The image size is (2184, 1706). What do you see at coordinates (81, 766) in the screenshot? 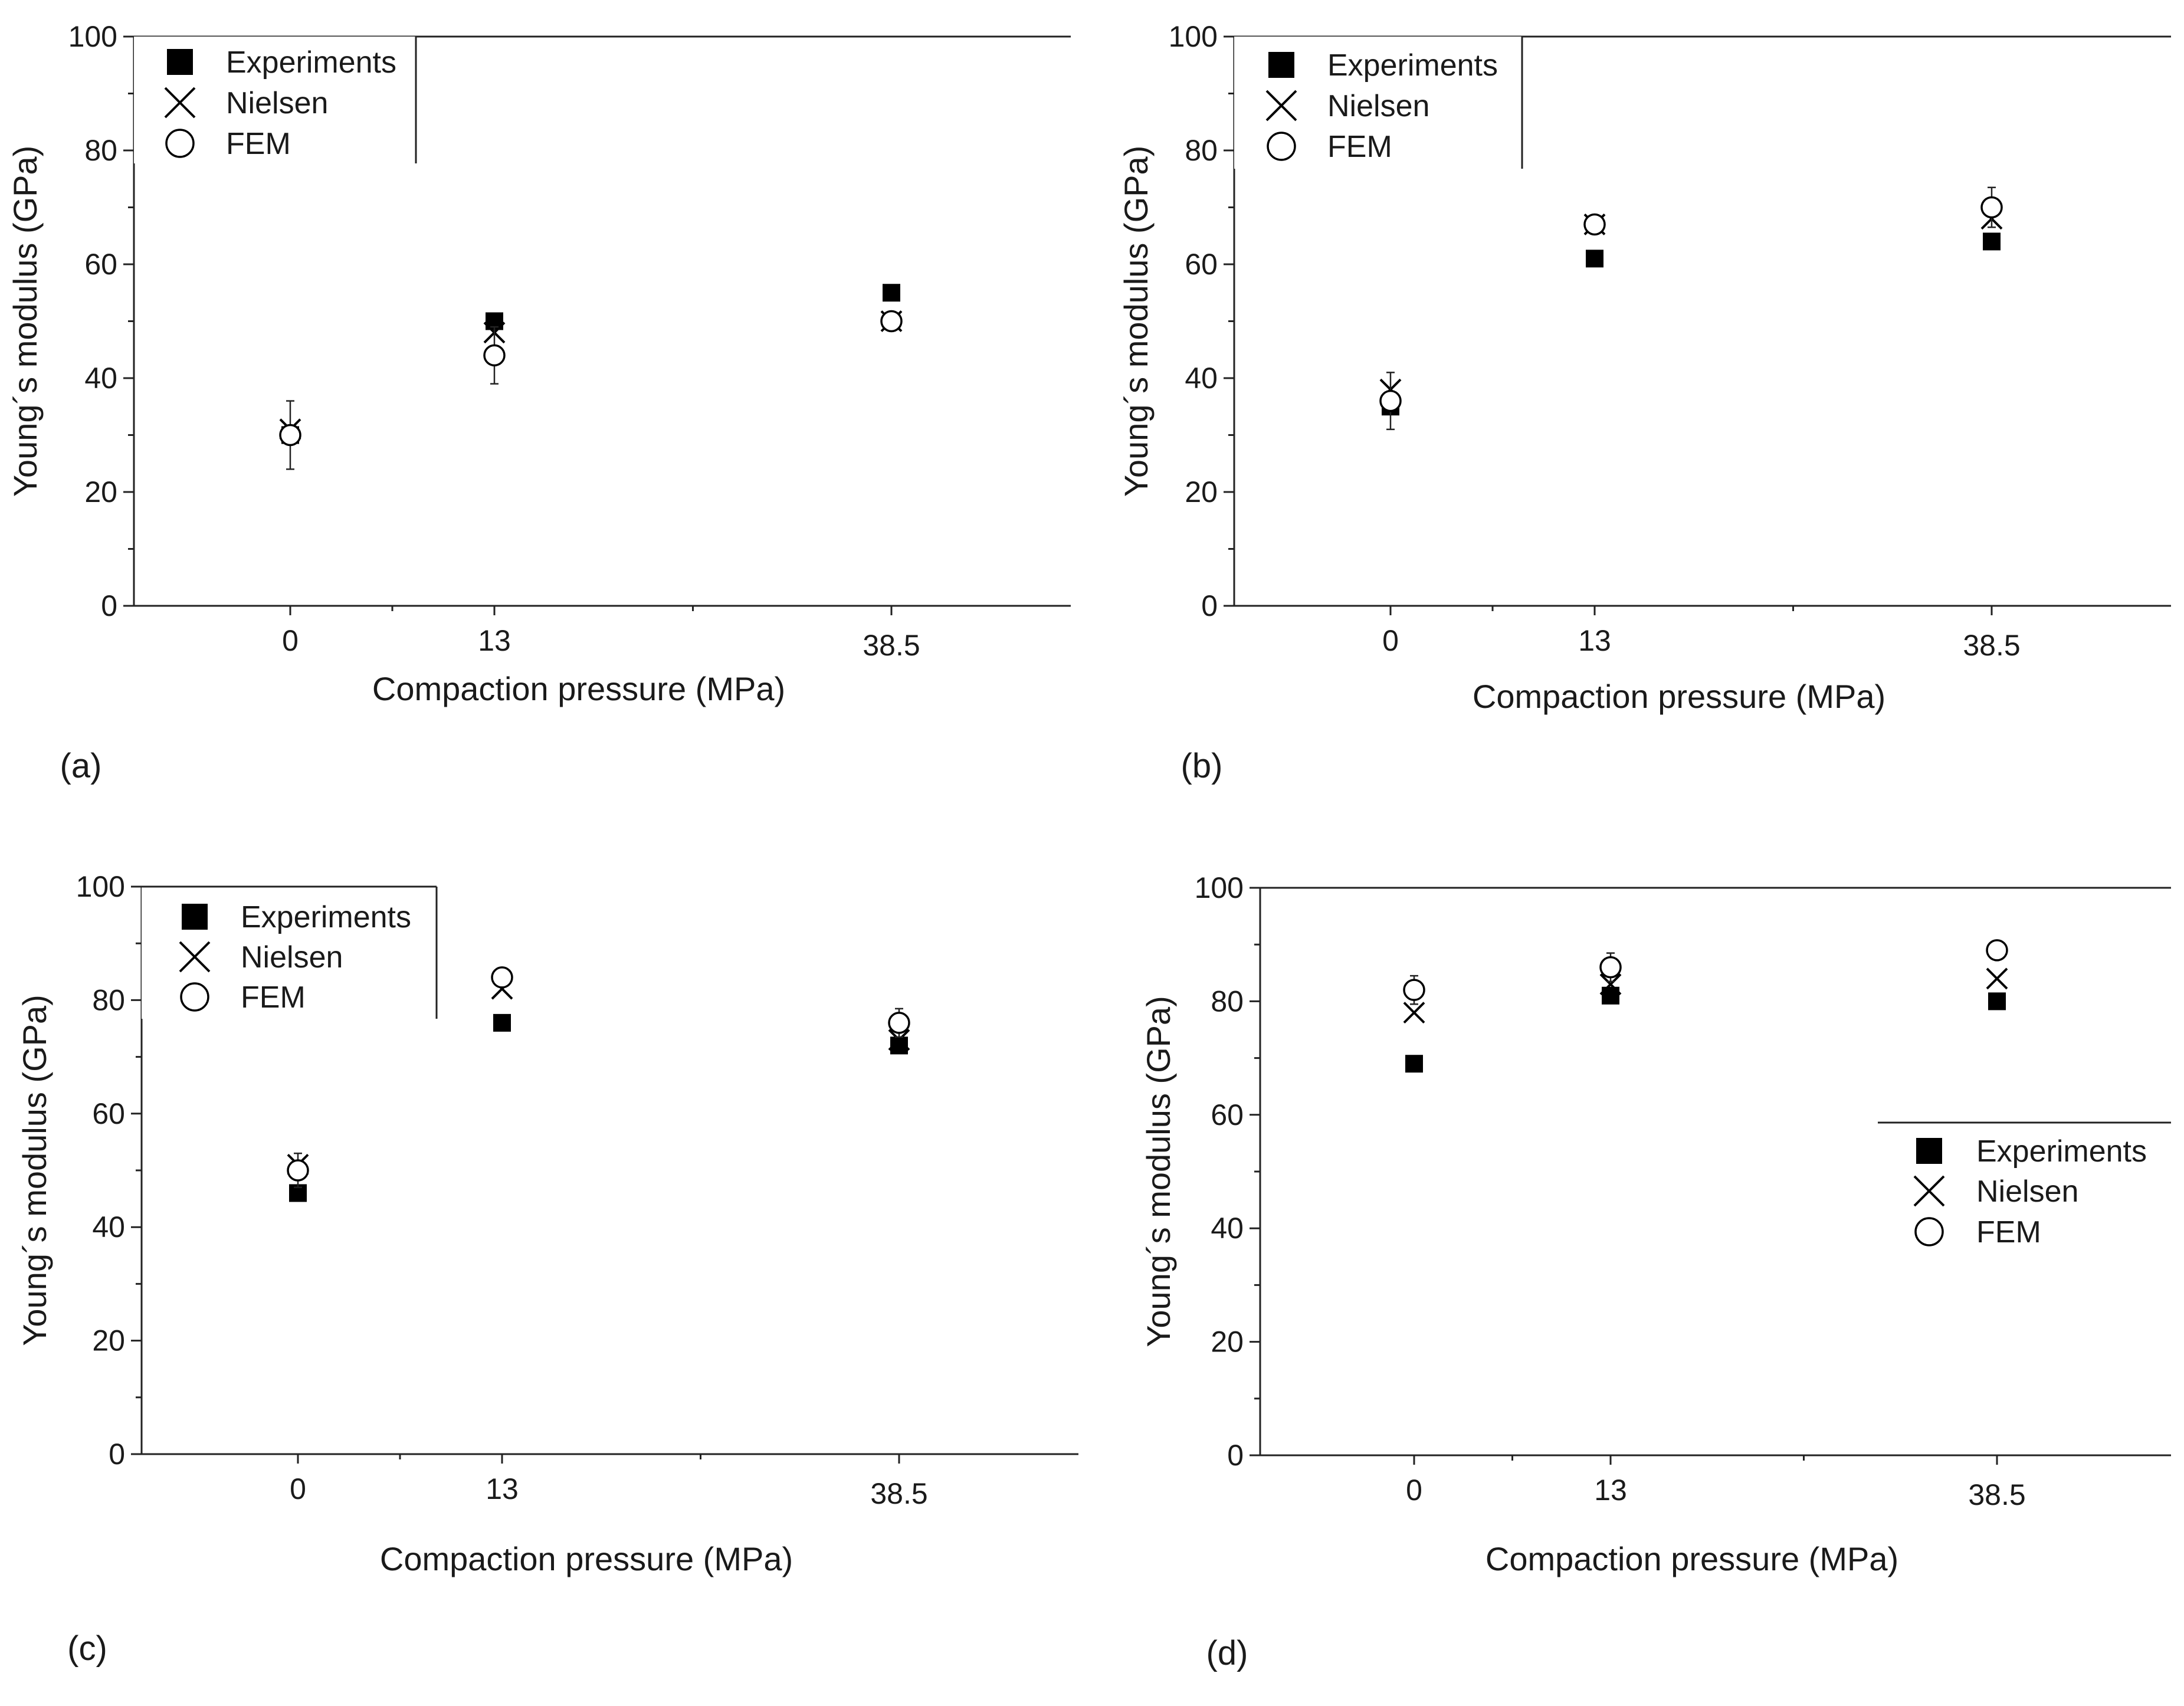
I see `panel-label: (a)` at bounding box center [81, 766].